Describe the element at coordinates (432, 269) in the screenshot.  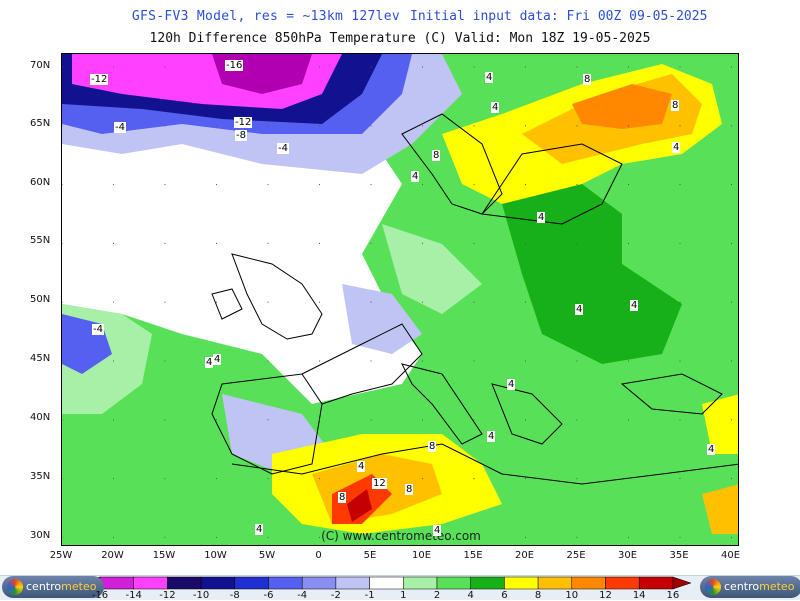
I see `light-green-zone-central` at that location.